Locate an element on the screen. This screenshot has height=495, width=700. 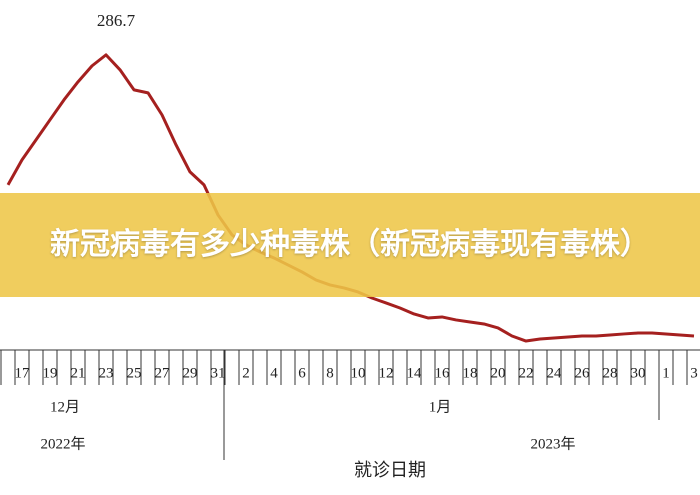
x-tick-label: 24 is located at coordinates (555, 373).